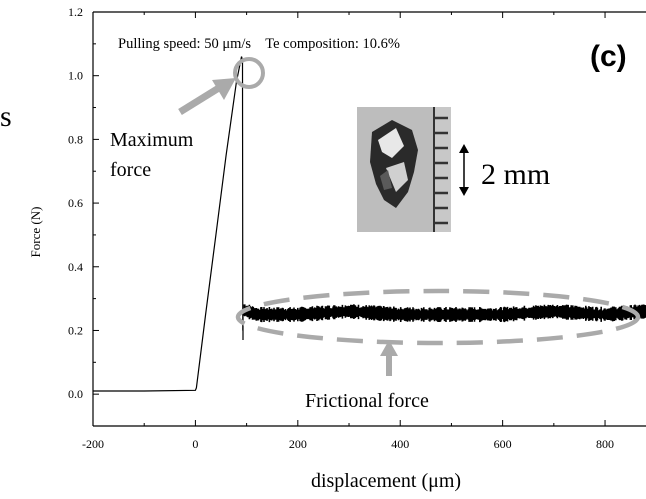 The image size is (646, 499). I want to click on x-tick-label: 400, so click(400, 444).